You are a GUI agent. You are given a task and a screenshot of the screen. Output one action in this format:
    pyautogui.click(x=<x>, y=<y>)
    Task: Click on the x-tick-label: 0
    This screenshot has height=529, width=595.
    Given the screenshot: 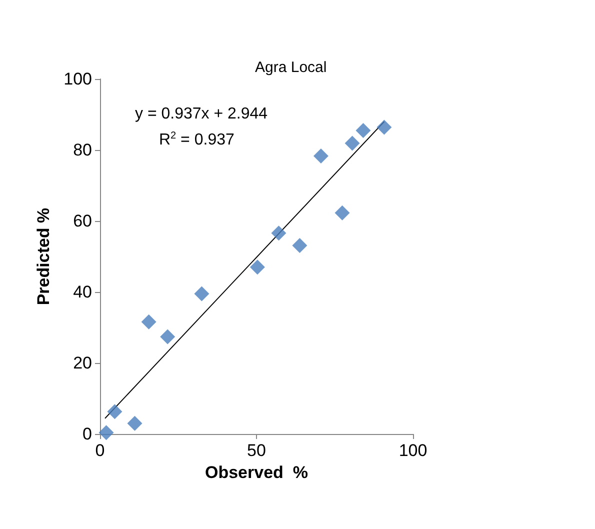 What is the action you would take?
    pyautogui.click(x=100, y=450)
    